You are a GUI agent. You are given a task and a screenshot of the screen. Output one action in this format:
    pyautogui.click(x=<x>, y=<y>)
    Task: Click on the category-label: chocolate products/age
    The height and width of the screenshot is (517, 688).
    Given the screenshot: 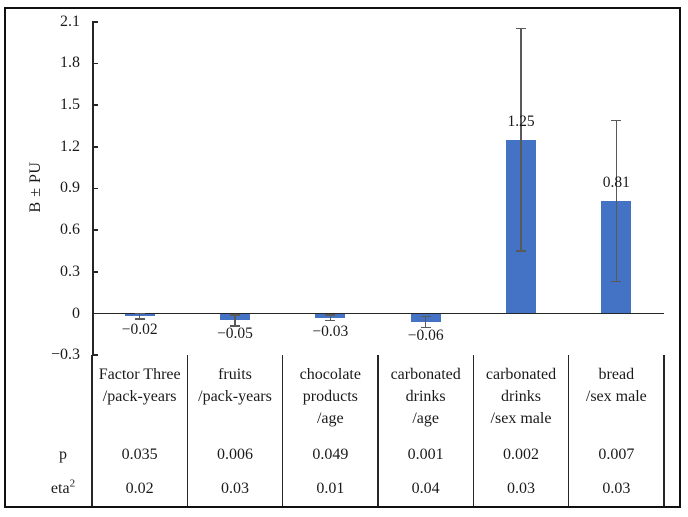 What is the action you would take?
    pyautogui.click(x=330, y=397)
    